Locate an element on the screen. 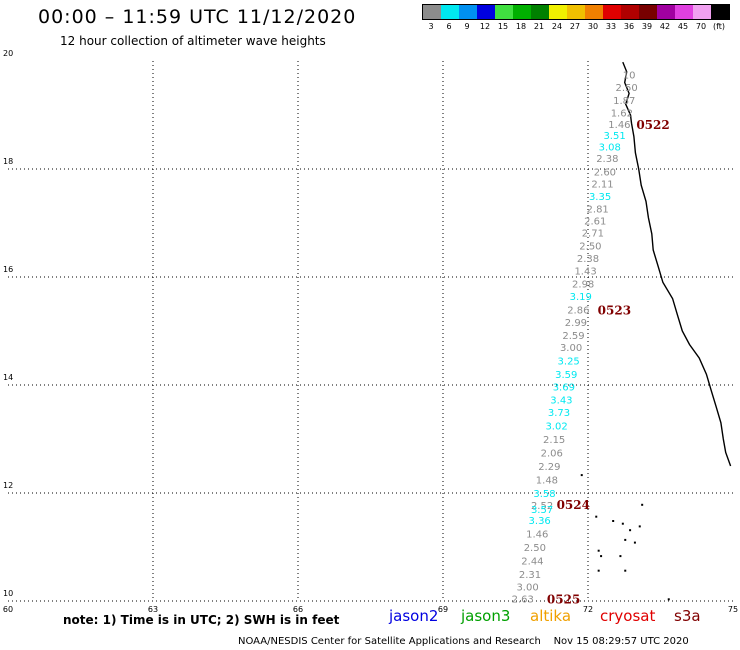 Image resolution: width=740 pixels, height=650 pixels. y-tick-label: 20 is located at coordinates (8, 53).